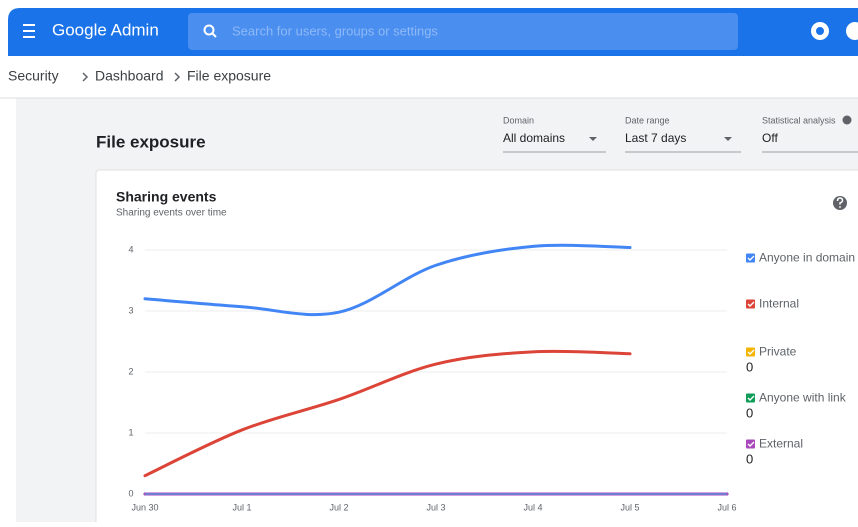 The width and height of the screenshot is (858, 527). I want to click on product-name: Google Admin, so click(105, 29).